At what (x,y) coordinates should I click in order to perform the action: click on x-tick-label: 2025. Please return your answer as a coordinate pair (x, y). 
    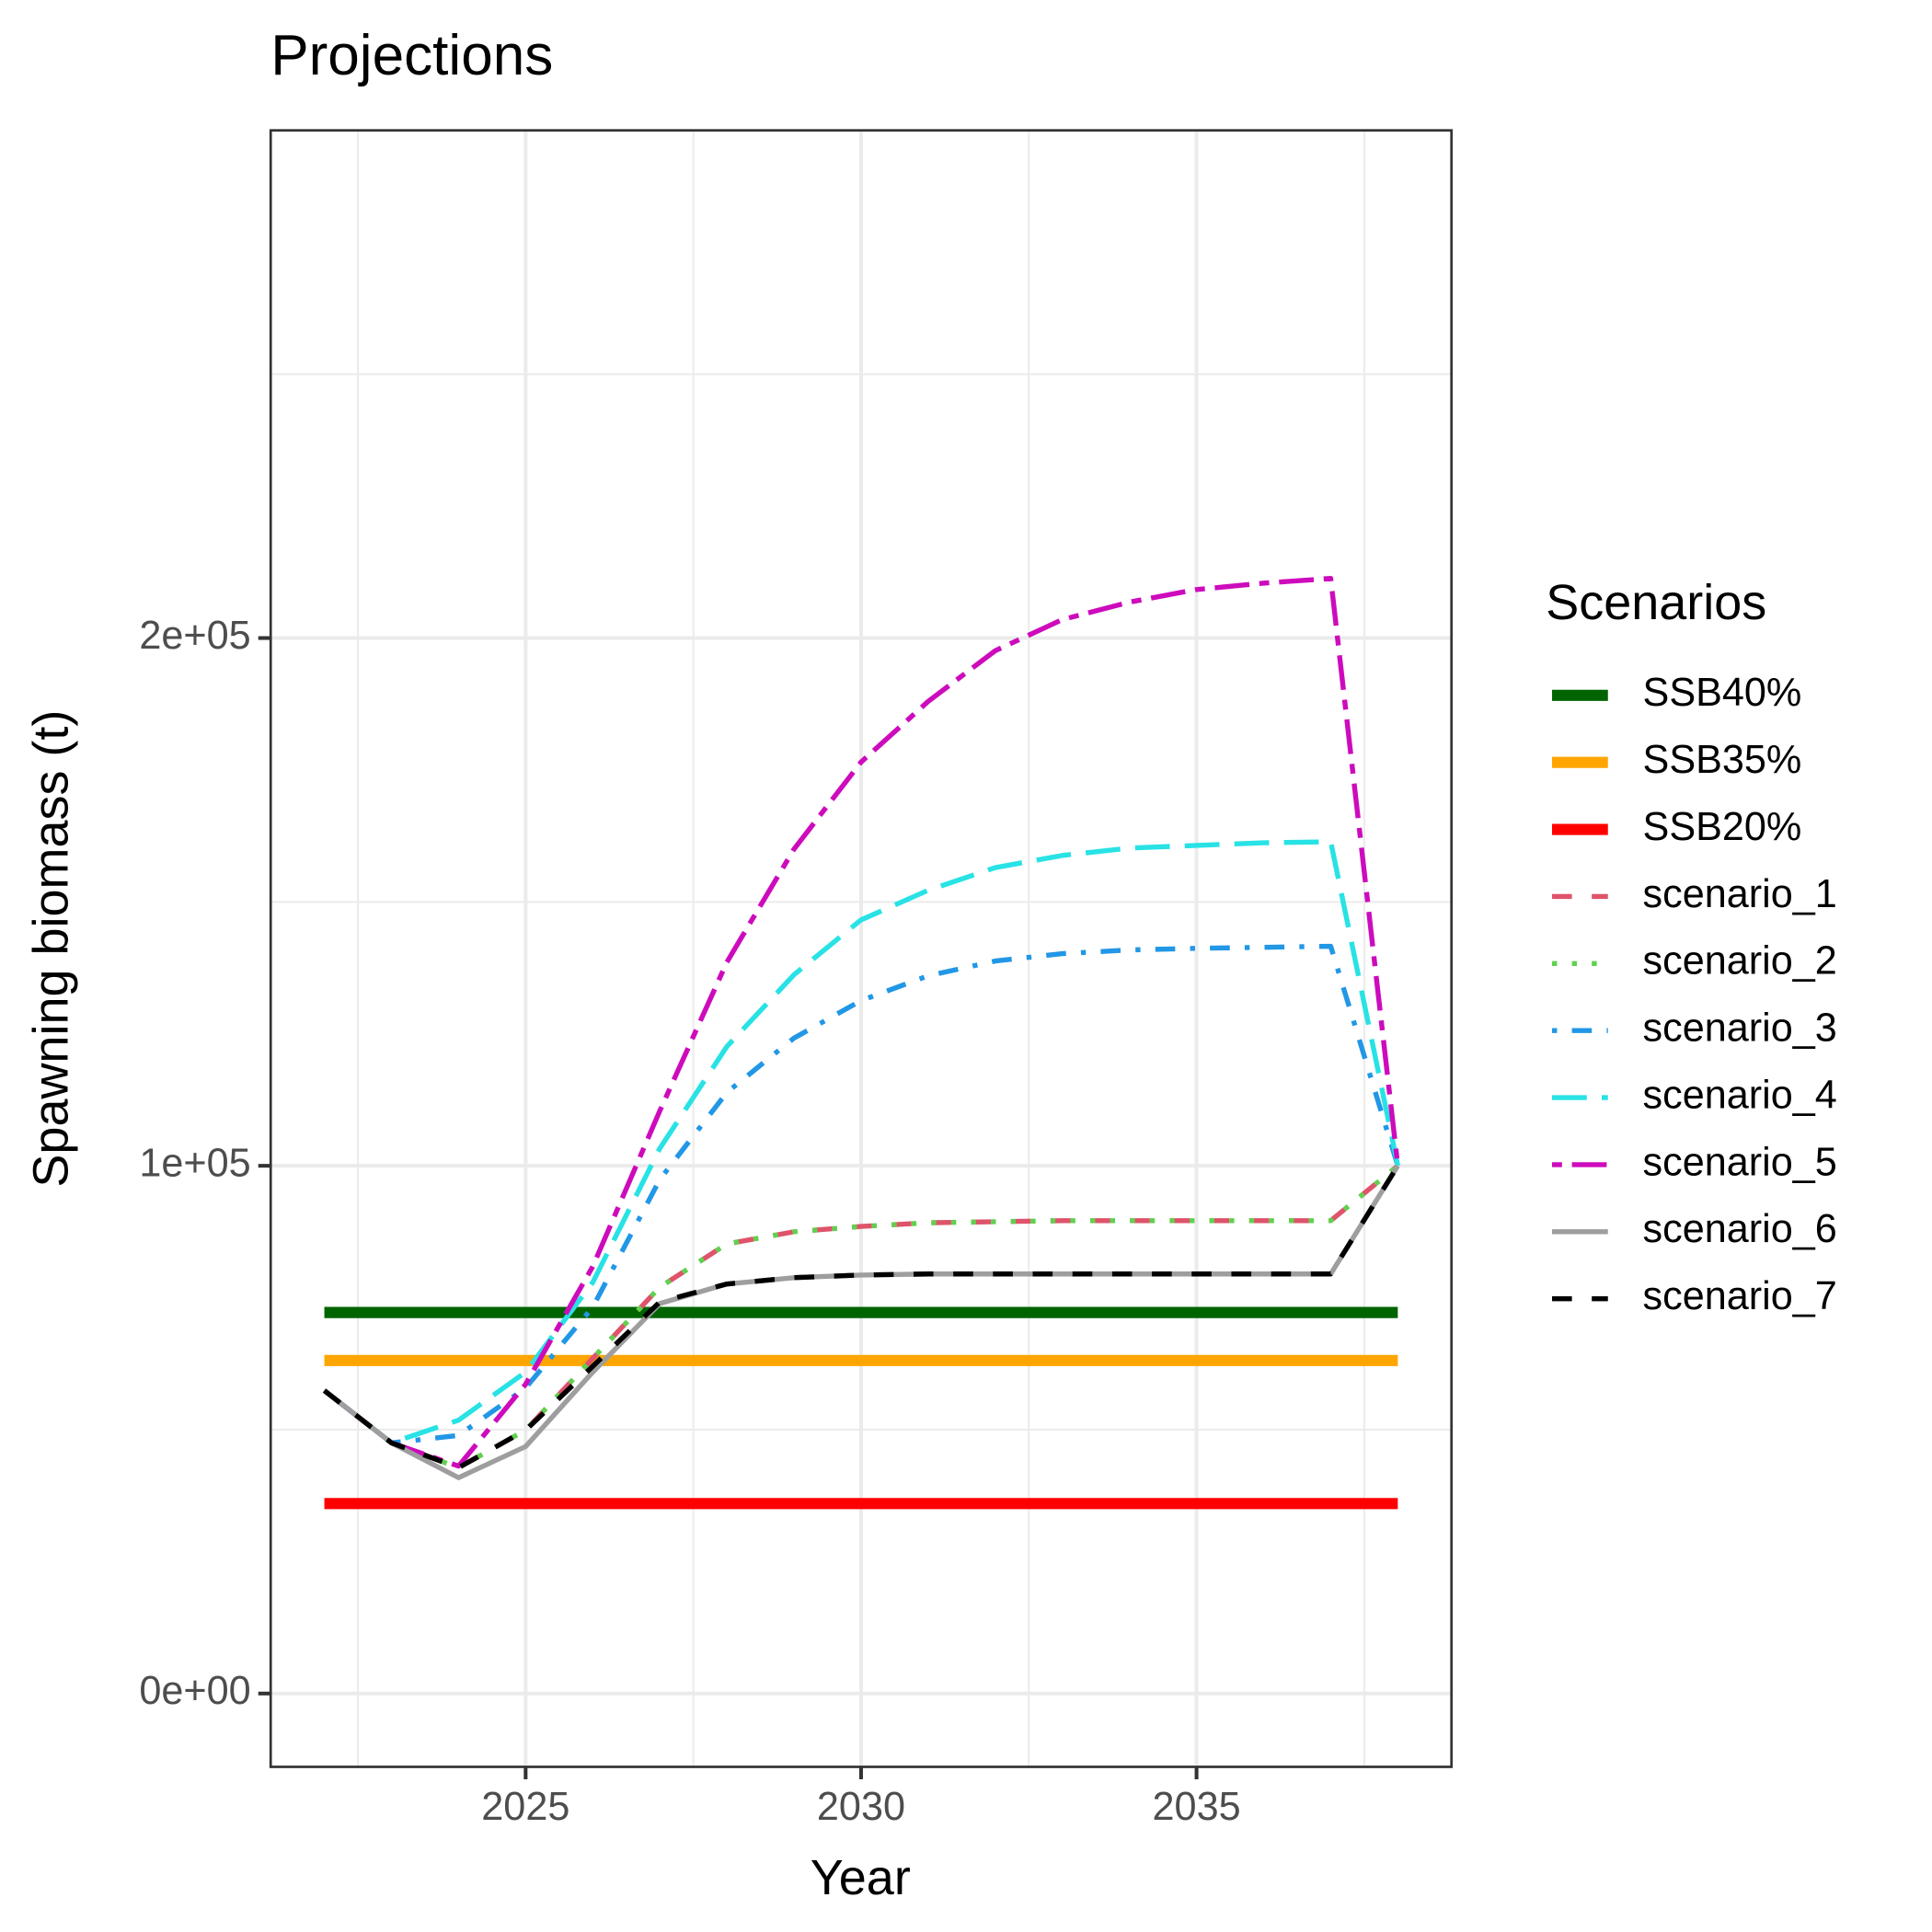
    Looking at the image, I should click on (525, 1807).